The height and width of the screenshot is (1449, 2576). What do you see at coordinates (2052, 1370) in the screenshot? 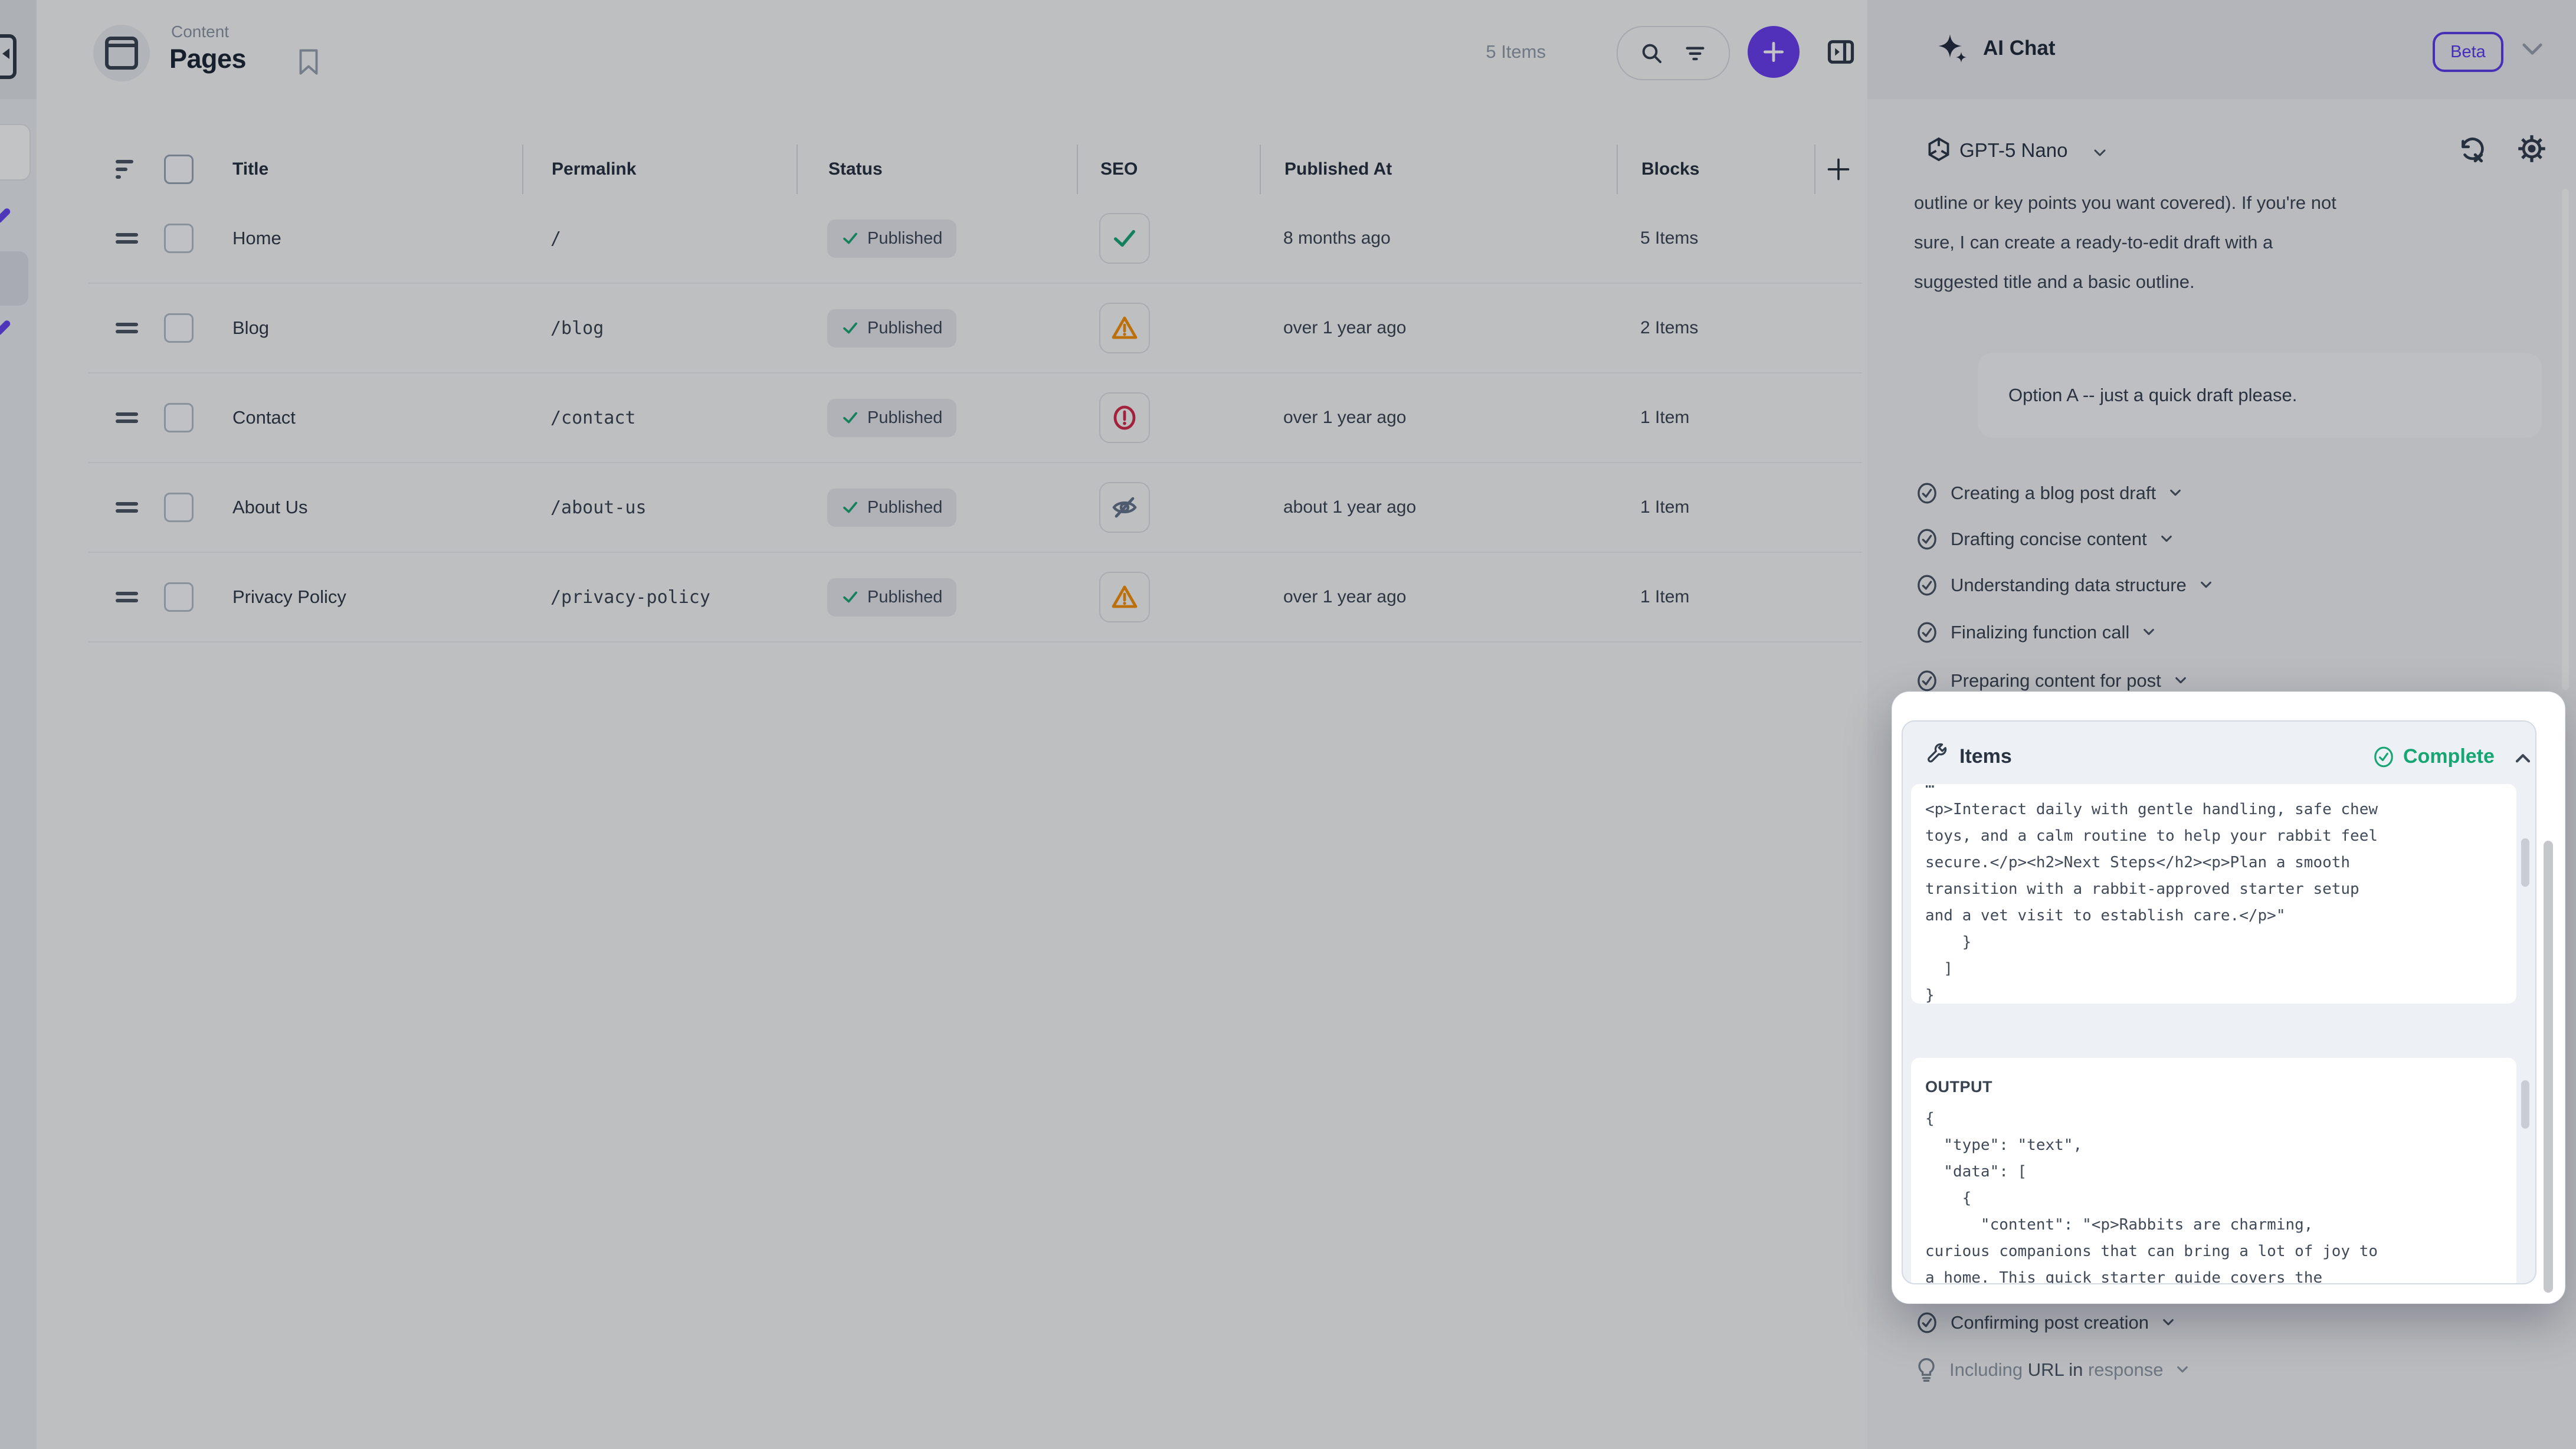
I see `step-including-url: Including URL in response` at bounding box center [2052, 1370].